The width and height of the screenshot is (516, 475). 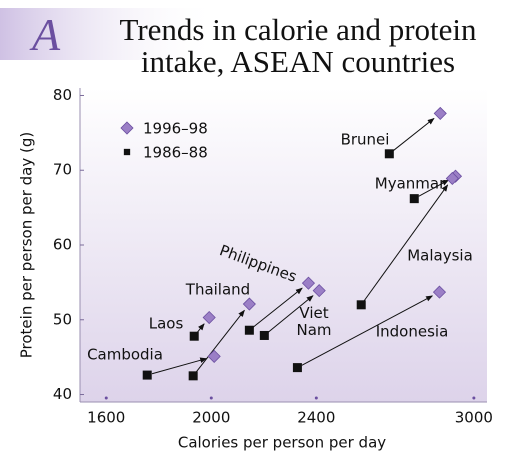 What do you see at coordinates (314, 321) in the screenshot?
I see `country-label: Viet Nam` at bounding box center [314, 321].